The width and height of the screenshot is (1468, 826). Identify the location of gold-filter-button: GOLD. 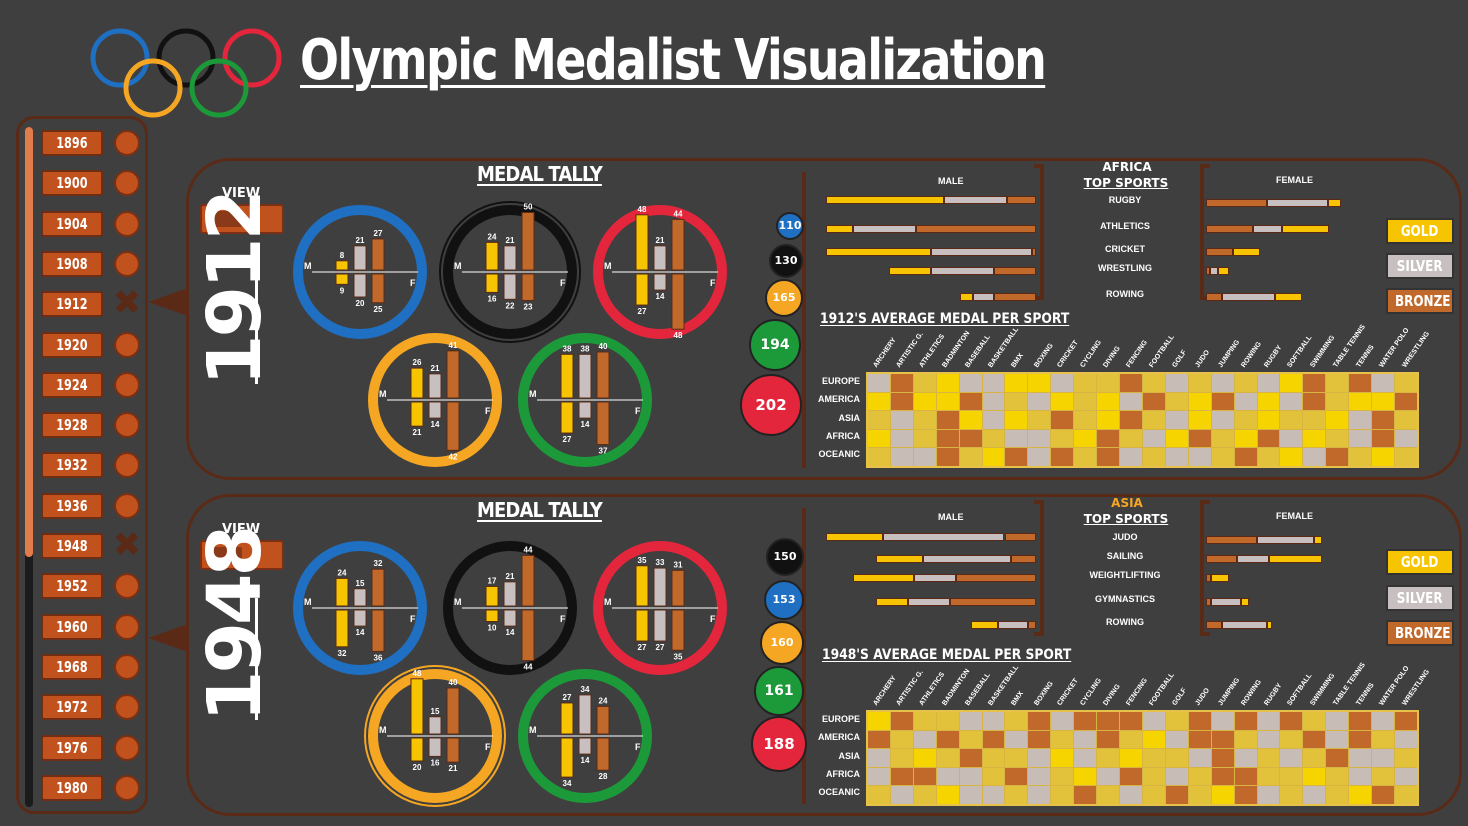
(1420, 231).